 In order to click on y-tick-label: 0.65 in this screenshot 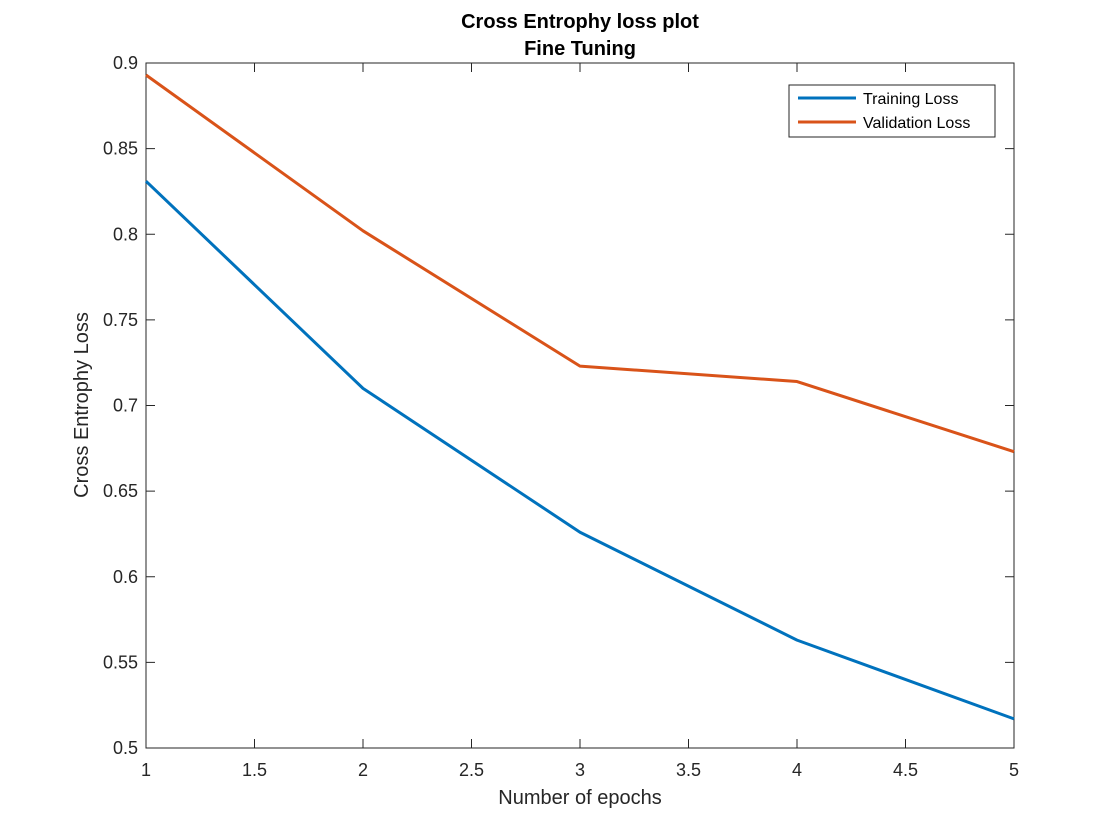, I will do `click(120, 491)`.